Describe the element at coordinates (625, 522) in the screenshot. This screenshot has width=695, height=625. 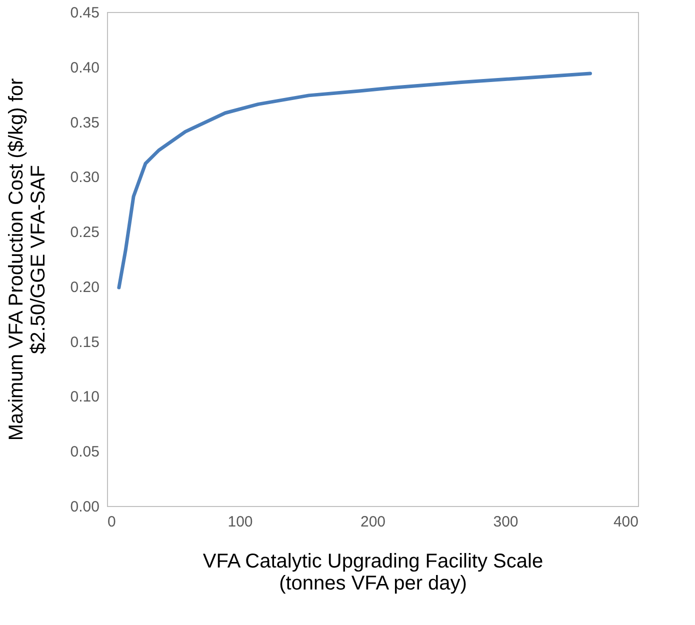
I see `x-tick-label: 400` at that location.